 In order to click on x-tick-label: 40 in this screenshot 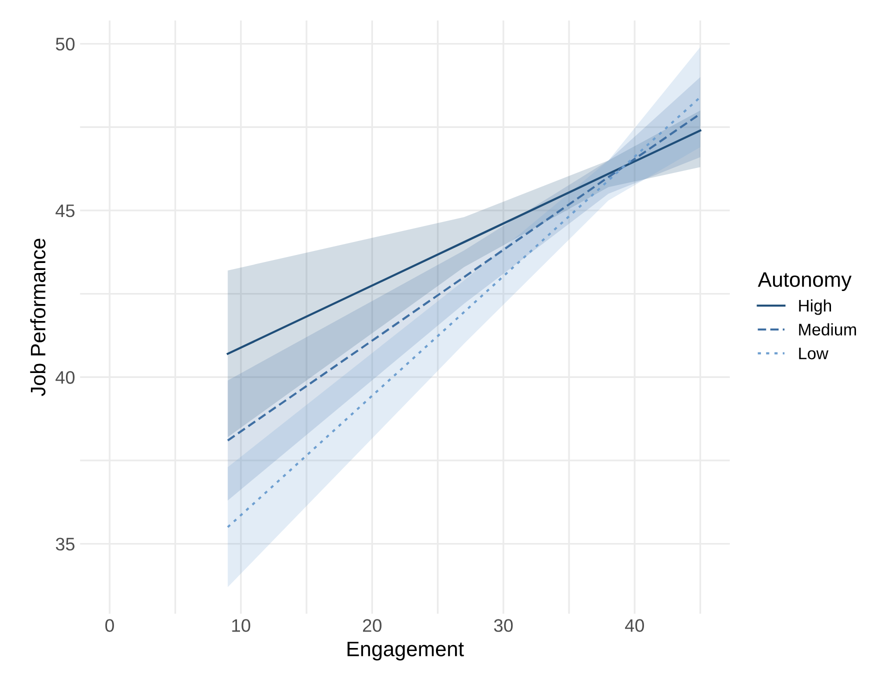, I will do `click(634, 625)`.